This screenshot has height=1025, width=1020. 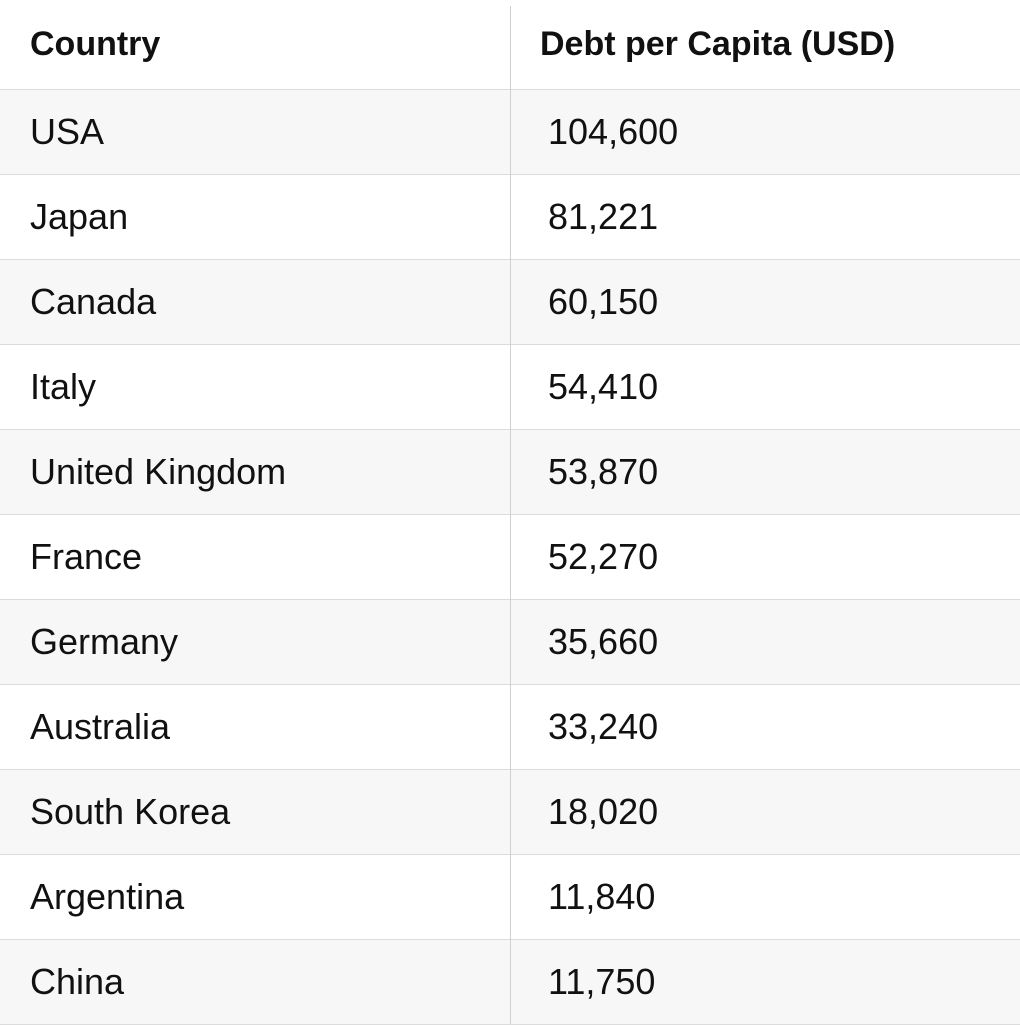 I want to click on table-cell: Germany, so click(x=104, y=641).